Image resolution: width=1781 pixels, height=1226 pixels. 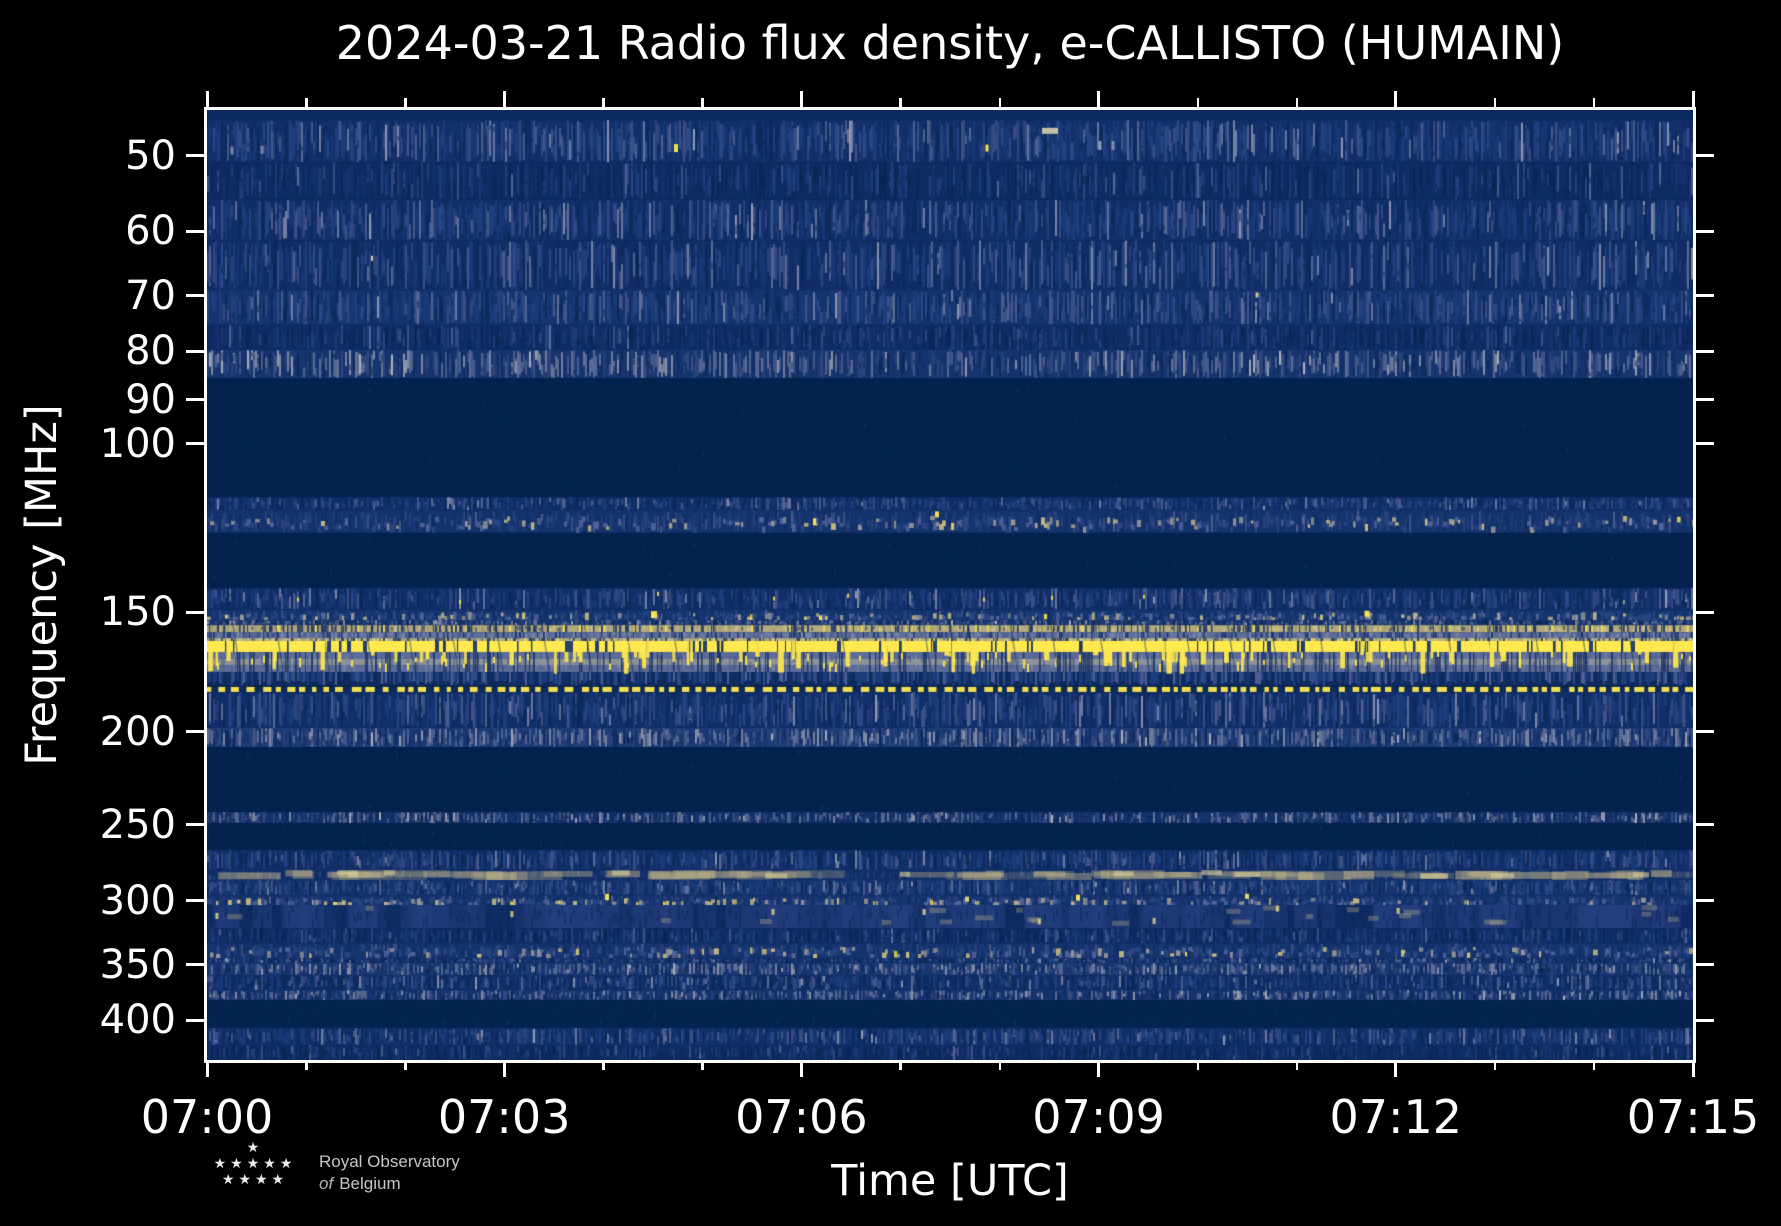 I want to click on y-tick-label: 80, so click(x=150, y=351).